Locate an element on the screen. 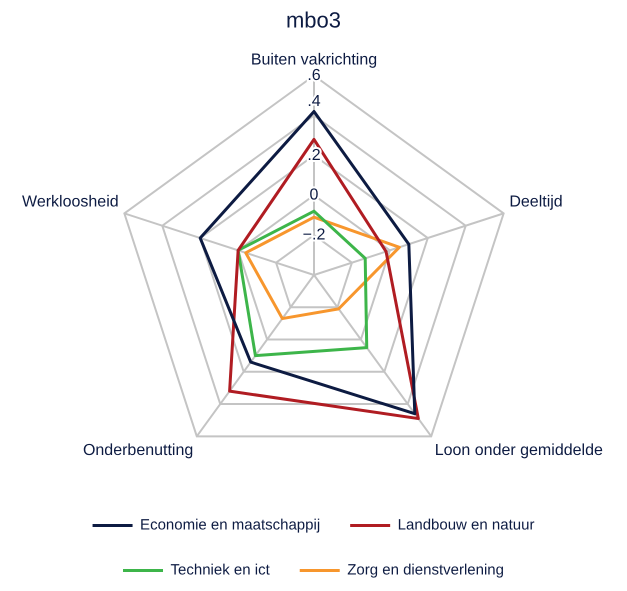 The height and width of the screenshot is (591, 627). y-tick-label: .6 is located at coordinates (314, 75).